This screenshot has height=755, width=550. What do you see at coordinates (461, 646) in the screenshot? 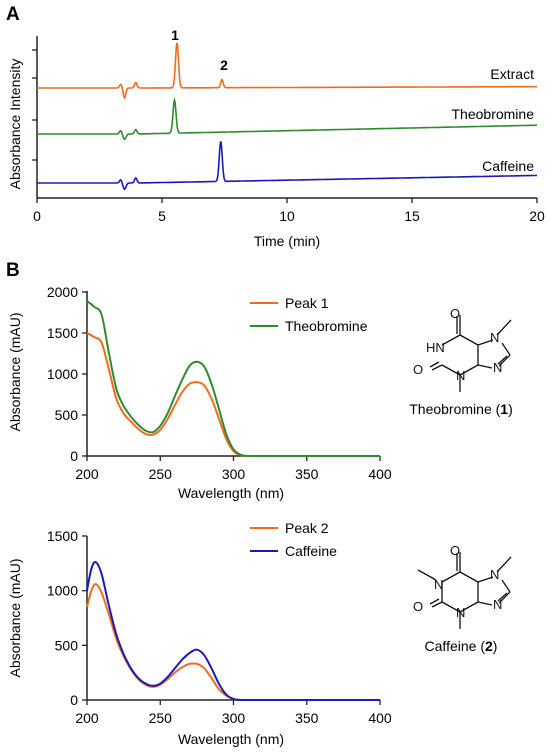
I see `caffeine-caption: Caffeine (2)` at bounding box center [461, 646].